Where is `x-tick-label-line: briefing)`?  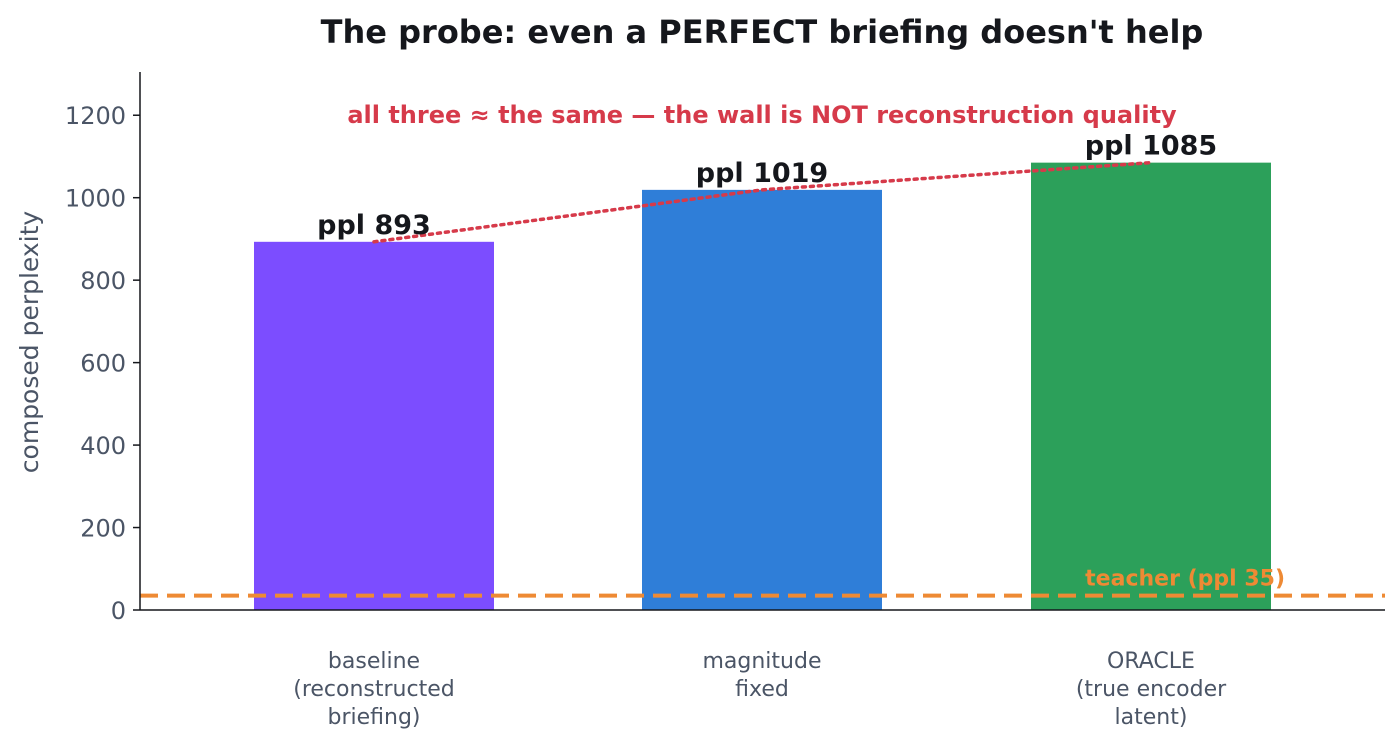
x-tick-label-line: briefing) is located at coordinates (373, 717).